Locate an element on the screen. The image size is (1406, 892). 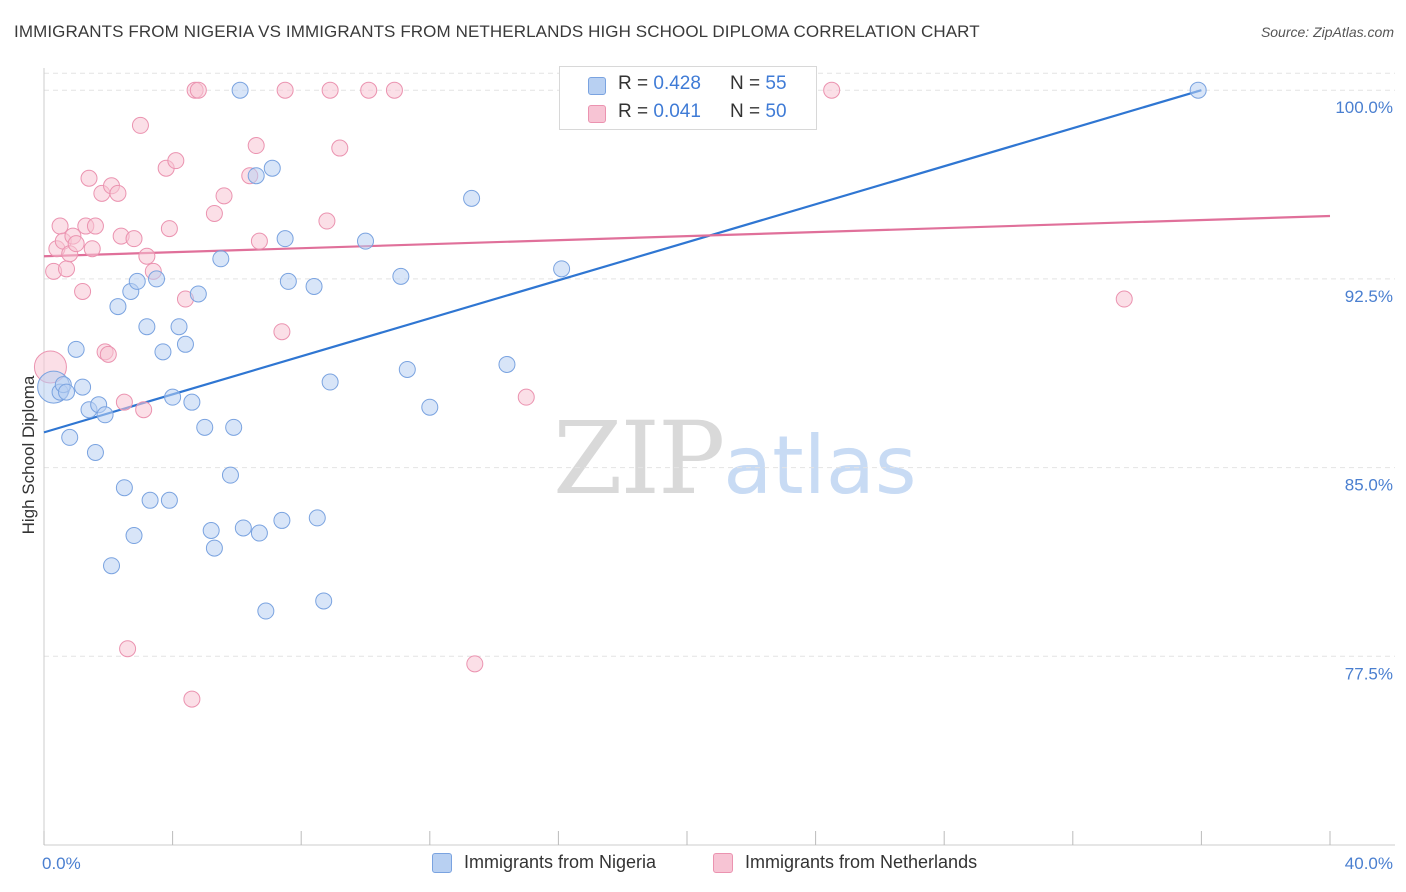
legend-label-nigeria: Immigrants from Nigeria is located at coordinates (560, 862).